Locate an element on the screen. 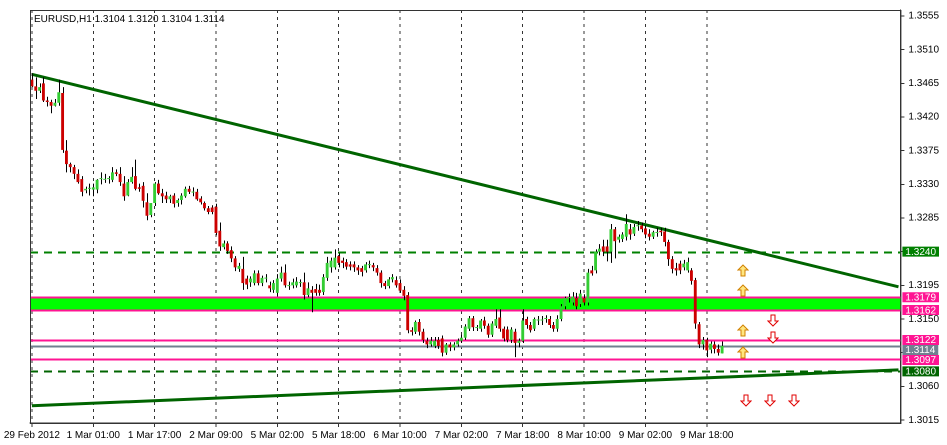 This screenshot has width=947, height=445. y-tick-label: 1.3195 is located at coordinates (924, 286).